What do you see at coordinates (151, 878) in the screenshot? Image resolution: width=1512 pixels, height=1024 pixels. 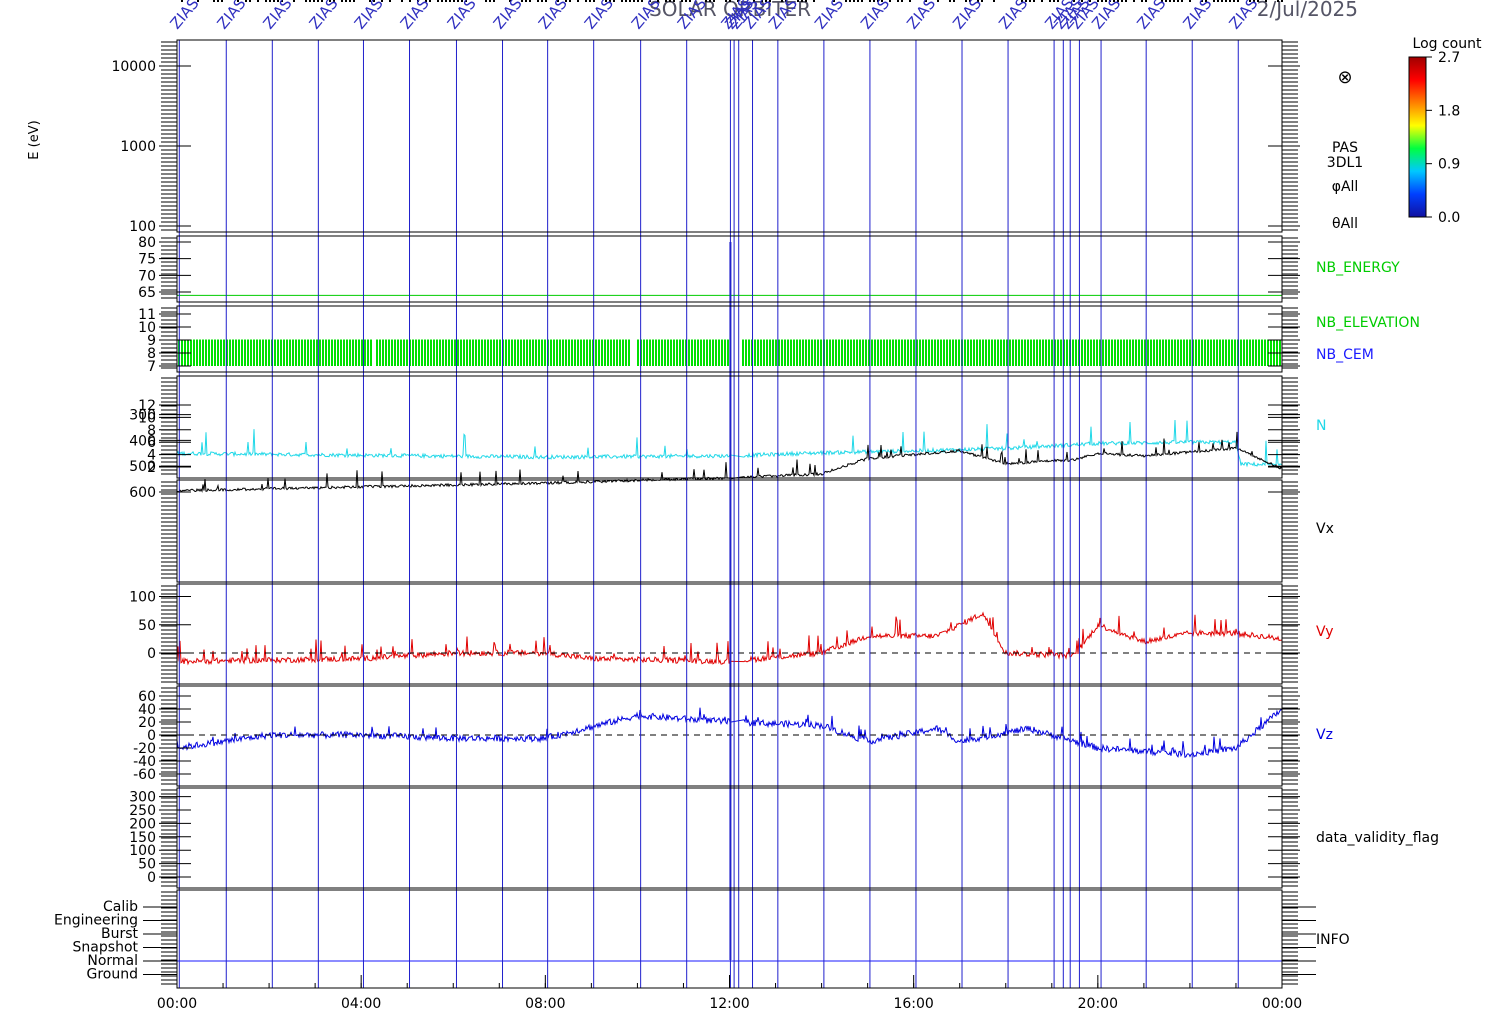 I see `validity-y-tick-label: 0` at bounding box center [151, 878].